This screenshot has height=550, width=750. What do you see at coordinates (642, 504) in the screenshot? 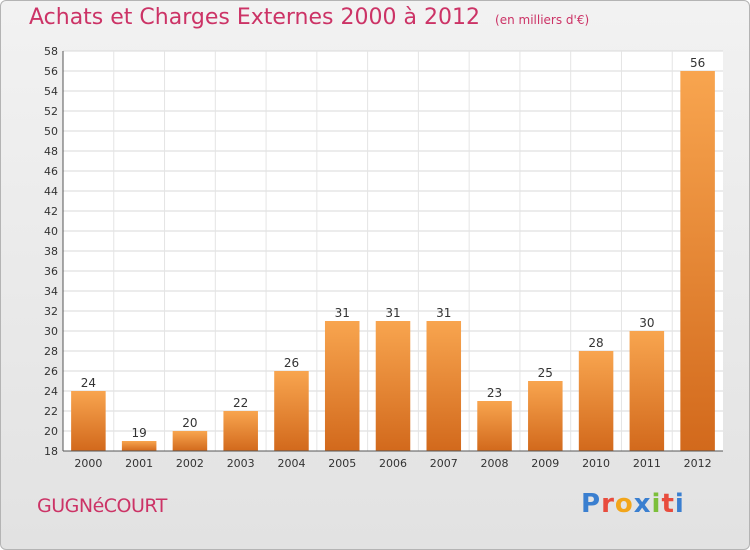
I see `brand-letter: x` at bounding box center [642, 504].